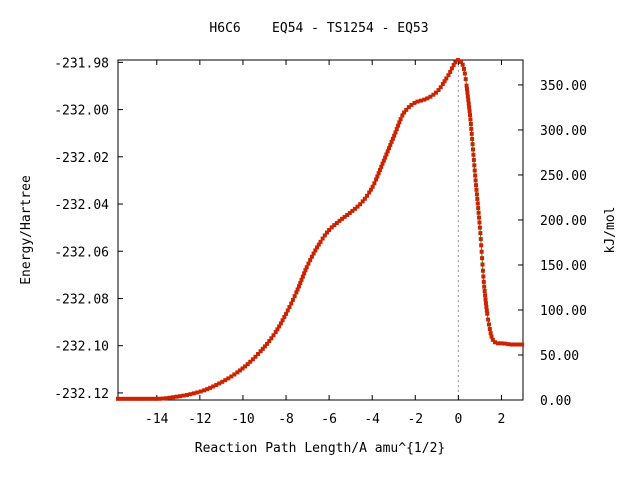 The image size is (640, 480). What do you see at coordinates (81, 252) in the screenshot?
I see `y-tick-label: -232.06` at bounding box center [81, 252].